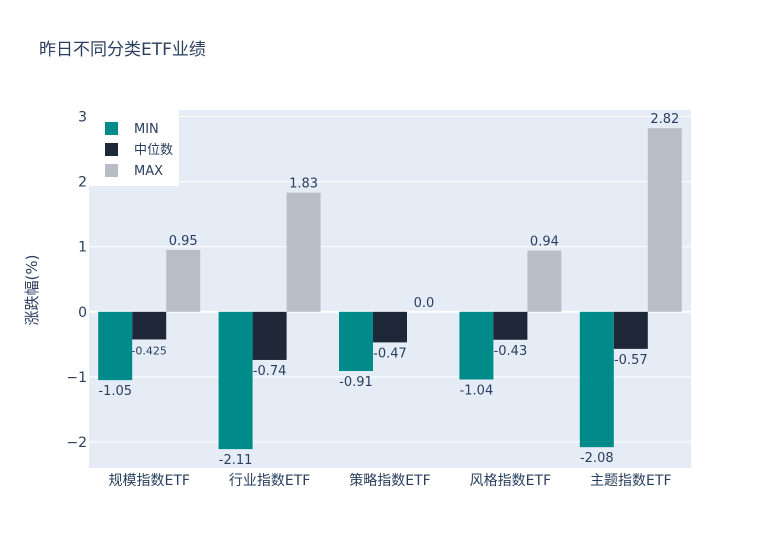 Image resolution: width=780 pixels, height=557 pixels. Describe the element at coordinates (270, 371) in the screenshot. I see `data-label: -0.74` at that location.